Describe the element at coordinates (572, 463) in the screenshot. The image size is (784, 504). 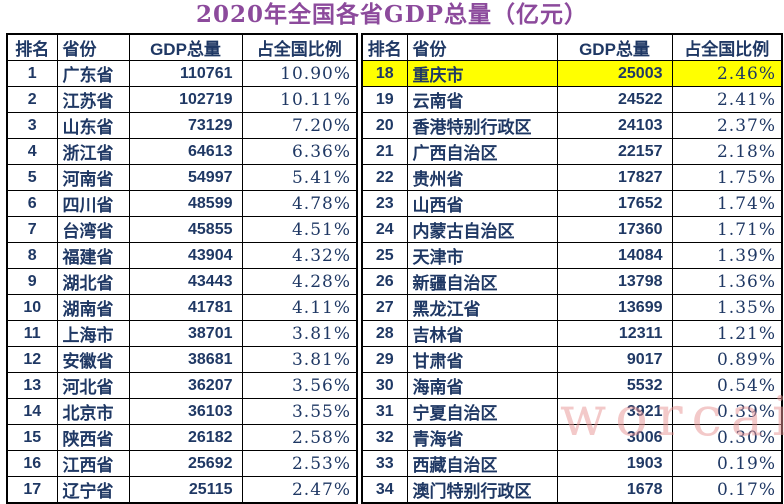
I see `table-row: 33 西藏自治区 1903 0.19%` at that location.